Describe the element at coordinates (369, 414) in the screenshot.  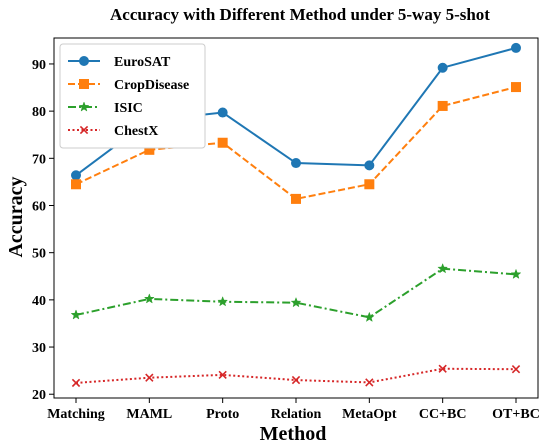
I see `x-tick-label: MetaOpt` at that location.